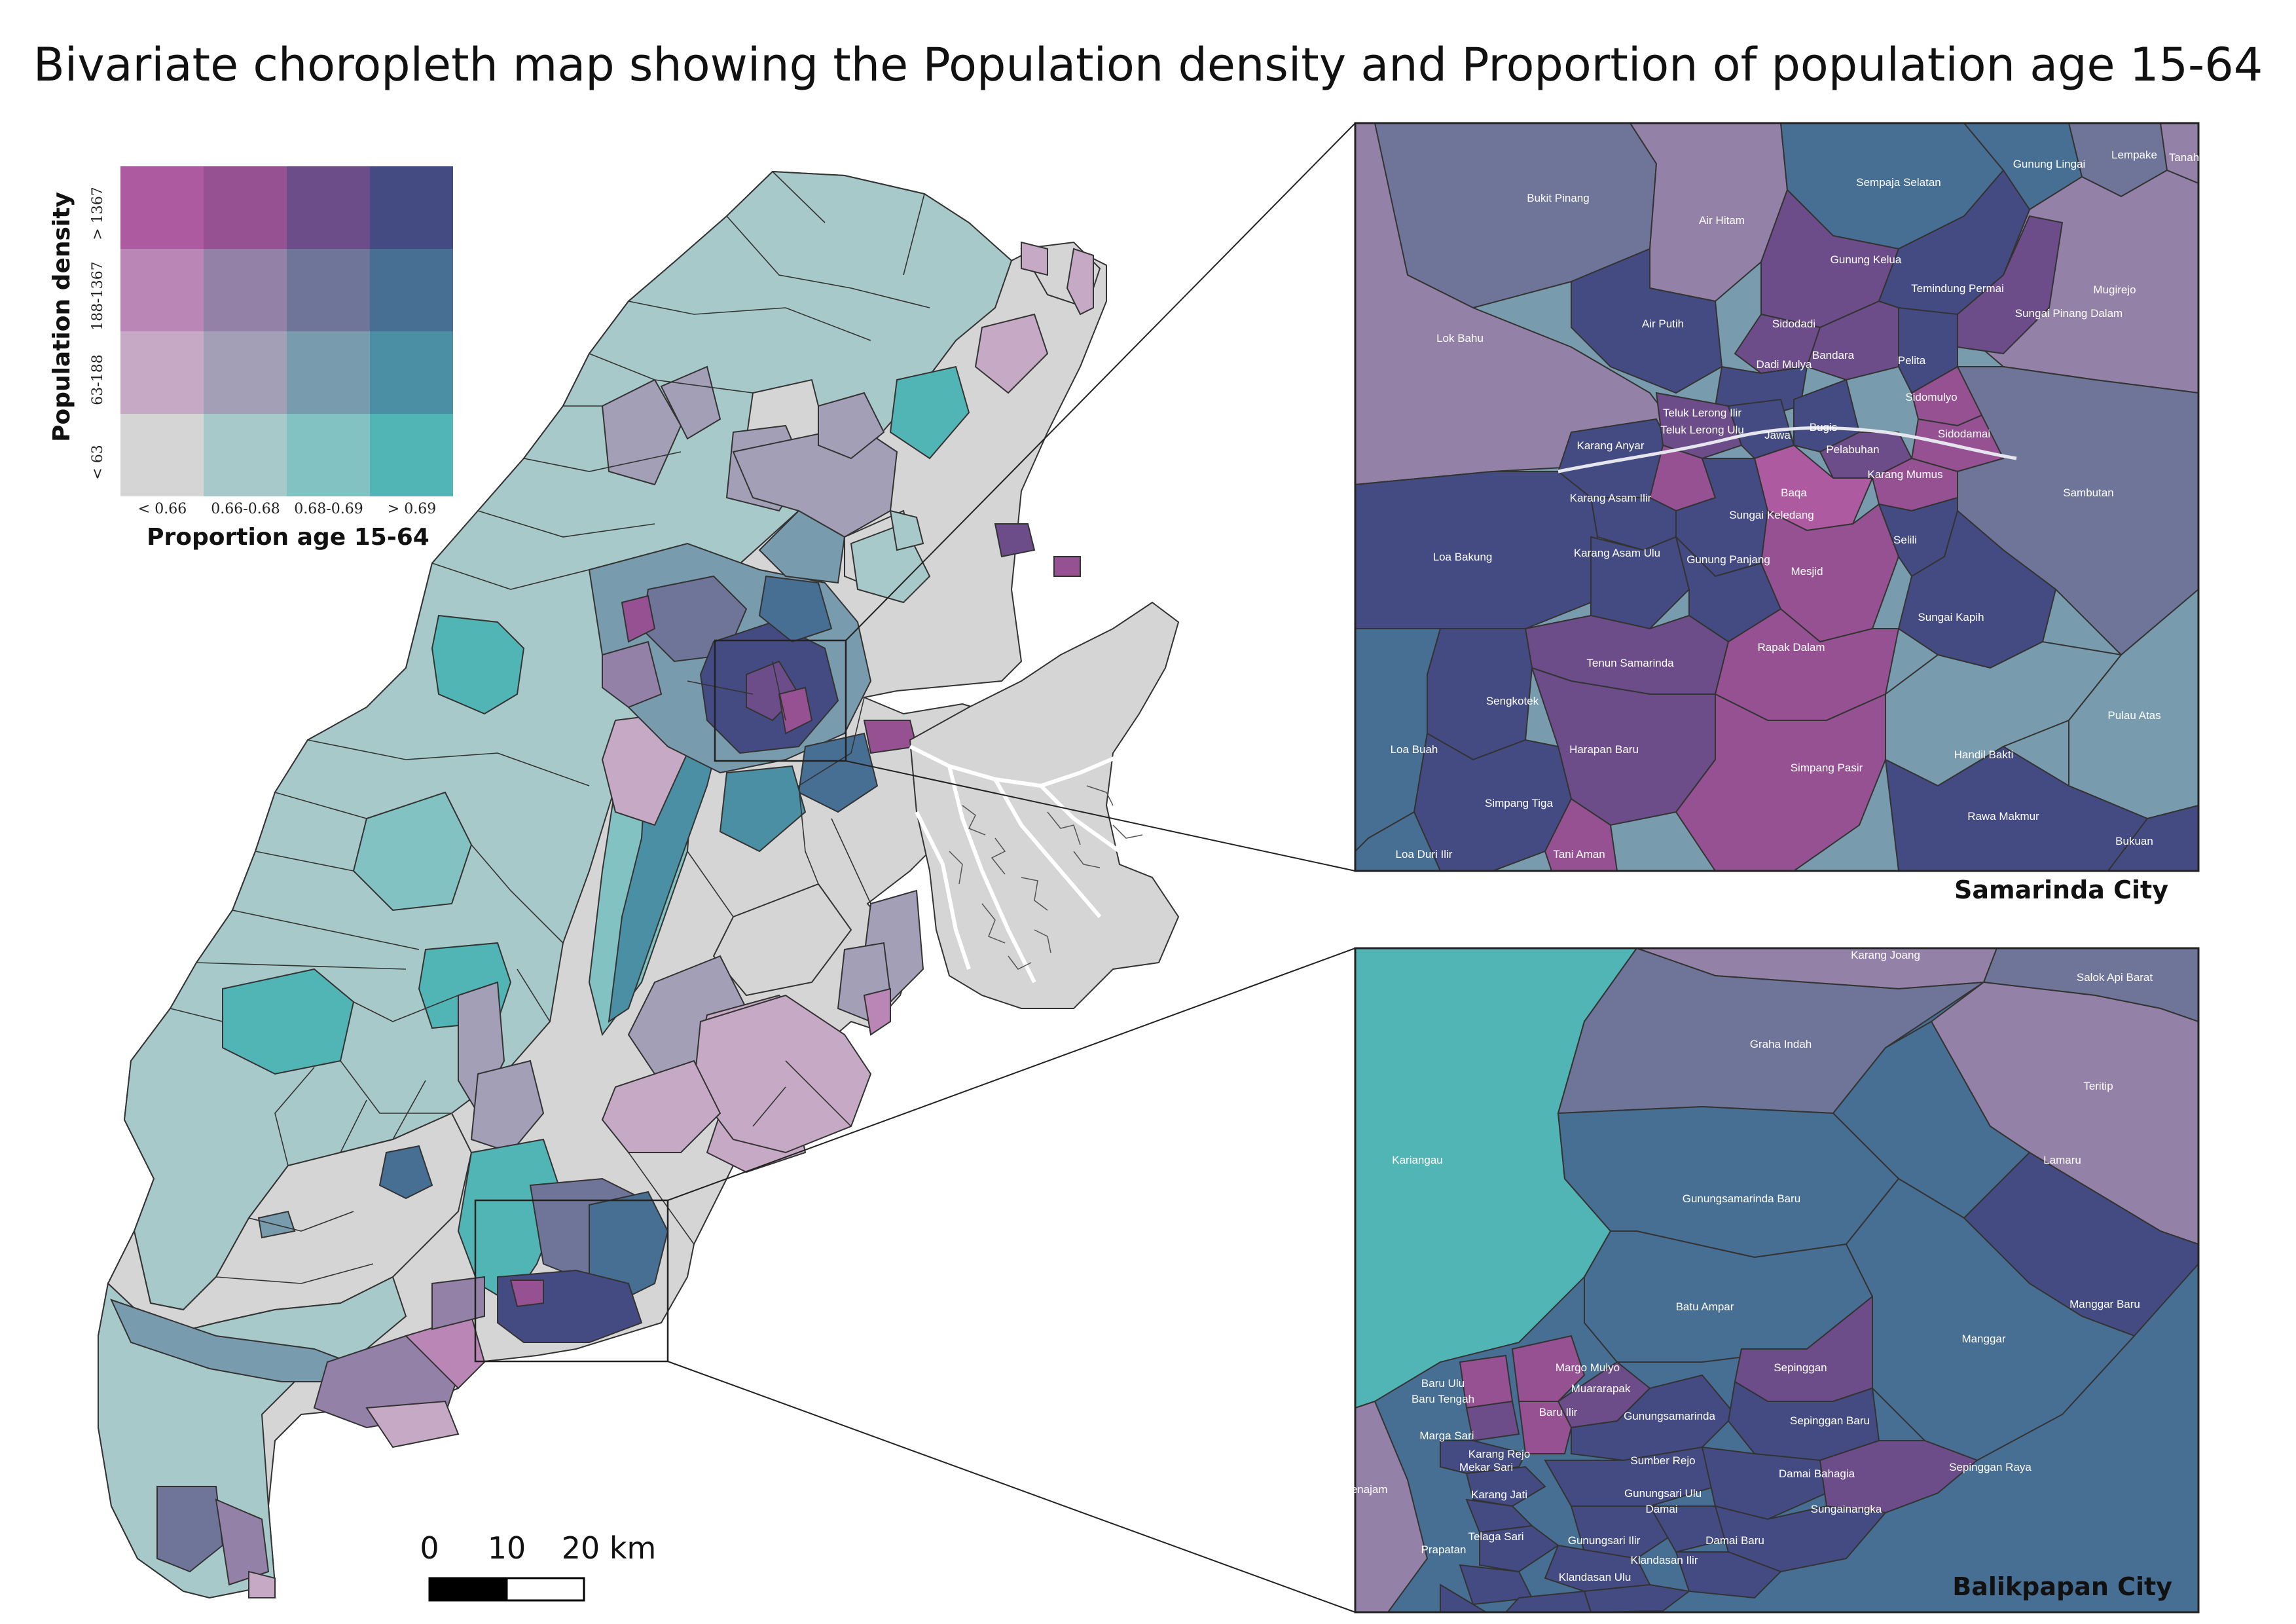  What do you see at coordinates (1800, 1367) in the screenshot?
I see `district-label: Sepinggan` at bounding box center [1800, 1367].